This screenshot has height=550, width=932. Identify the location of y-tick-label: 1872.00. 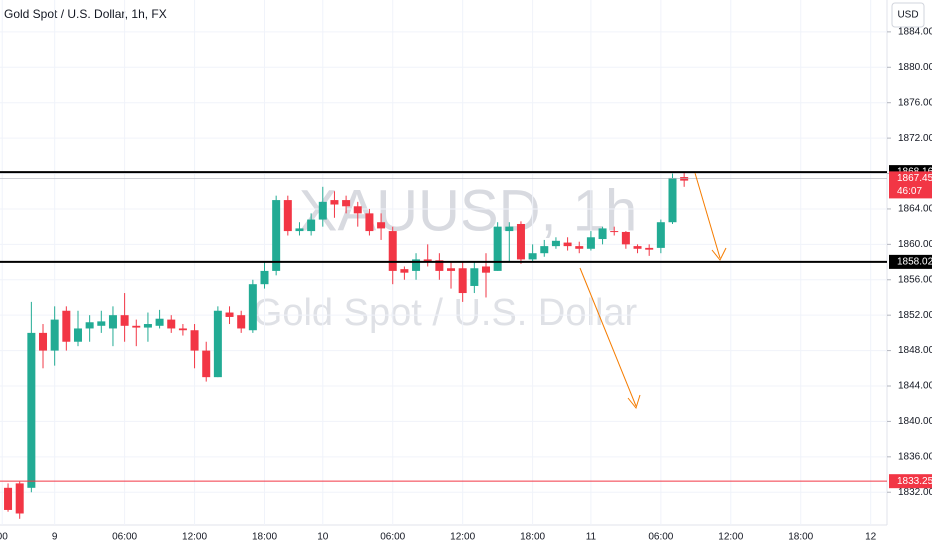
(915, 138).